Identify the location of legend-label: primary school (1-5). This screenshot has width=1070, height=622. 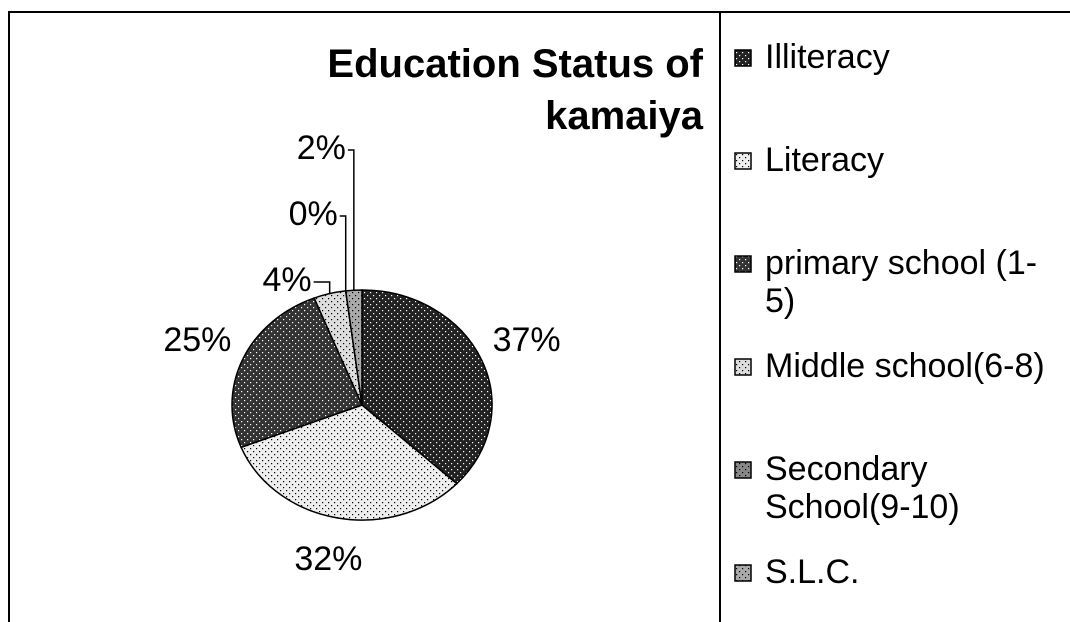
(901, 282).